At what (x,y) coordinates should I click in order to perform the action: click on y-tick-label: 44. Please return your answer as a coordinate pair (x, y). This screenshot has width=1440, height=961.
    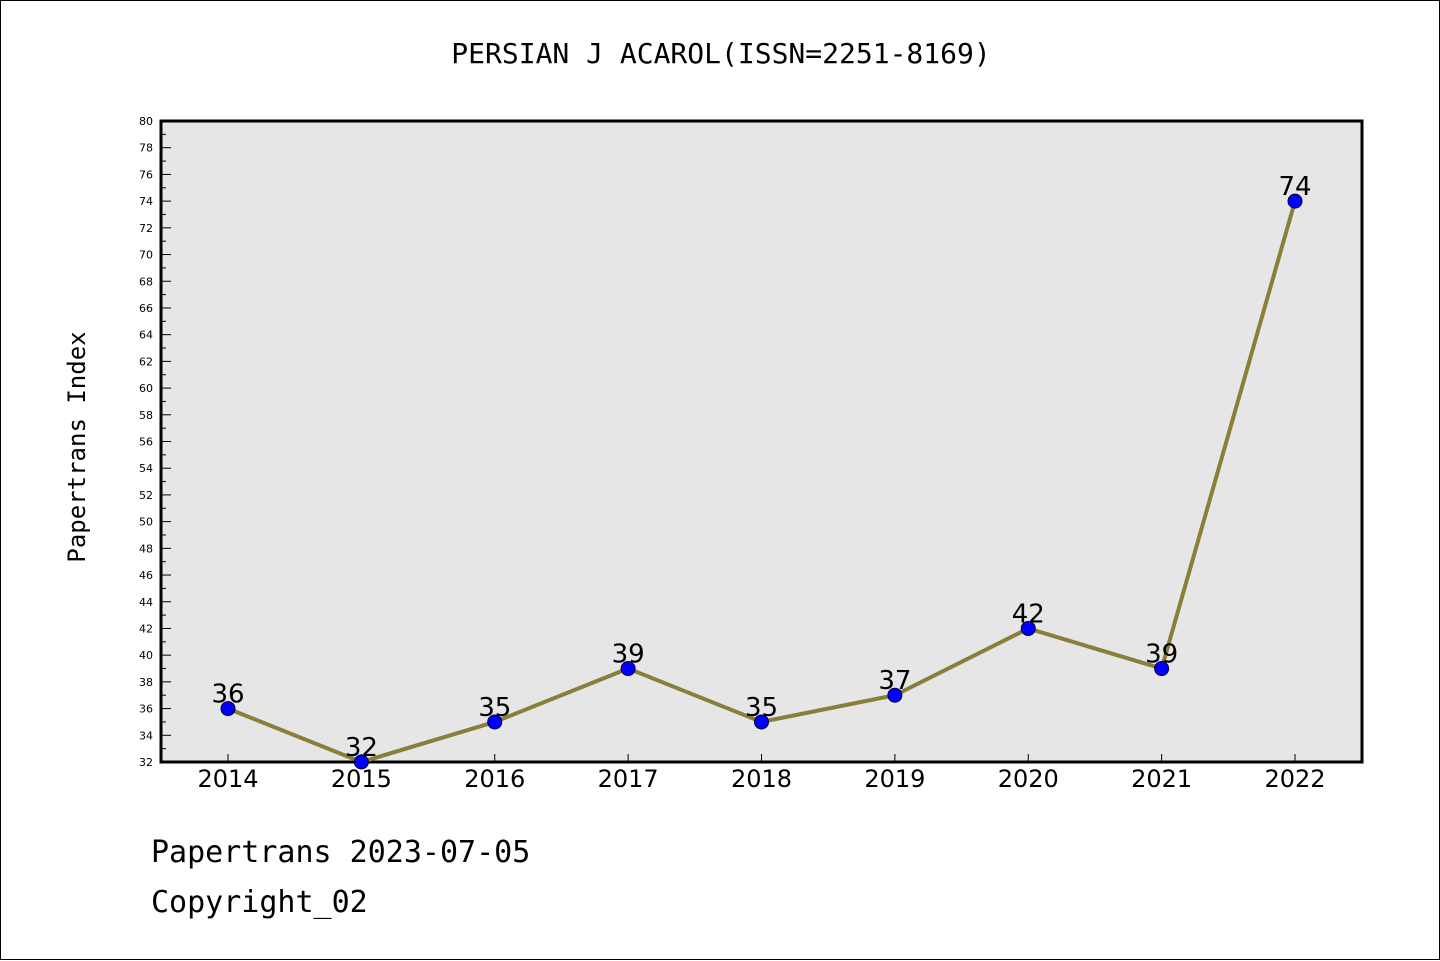
    Looking at the image, I should click on (146, 602).